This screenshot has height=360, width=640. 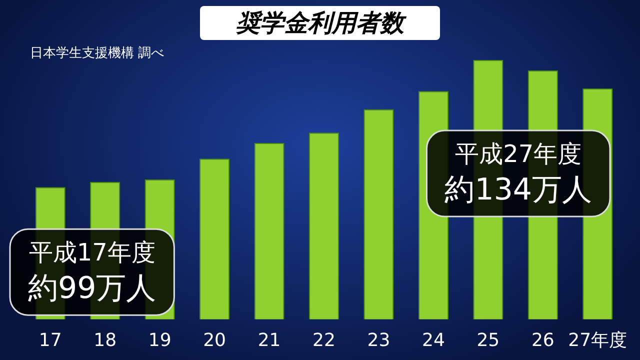 What do you see at coordinates (269, 340) in the screenshot?
I see `x-tick-label: 21` at bounding box center [269, 340].